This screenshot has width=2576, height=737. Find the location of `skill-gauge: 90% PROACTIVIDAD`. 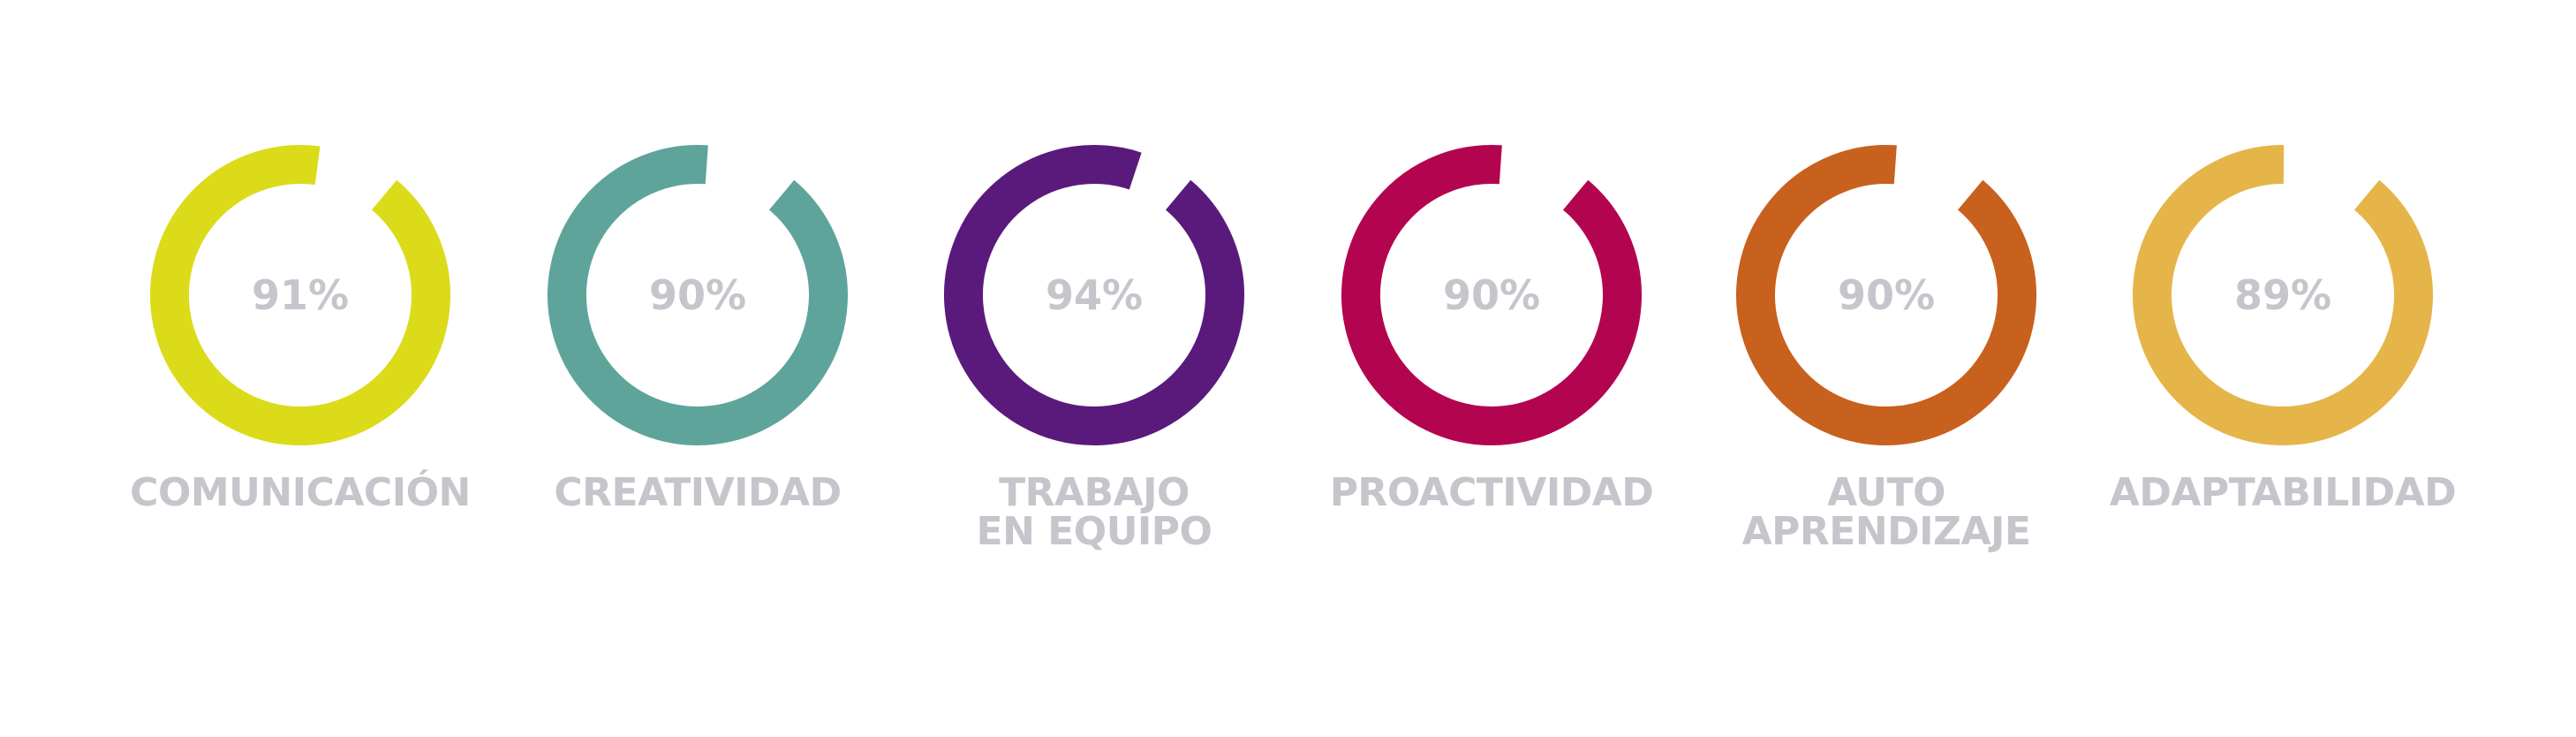

skill-gauge: 90% PROACTIVIDAD is located at coordinates (1492, 330).